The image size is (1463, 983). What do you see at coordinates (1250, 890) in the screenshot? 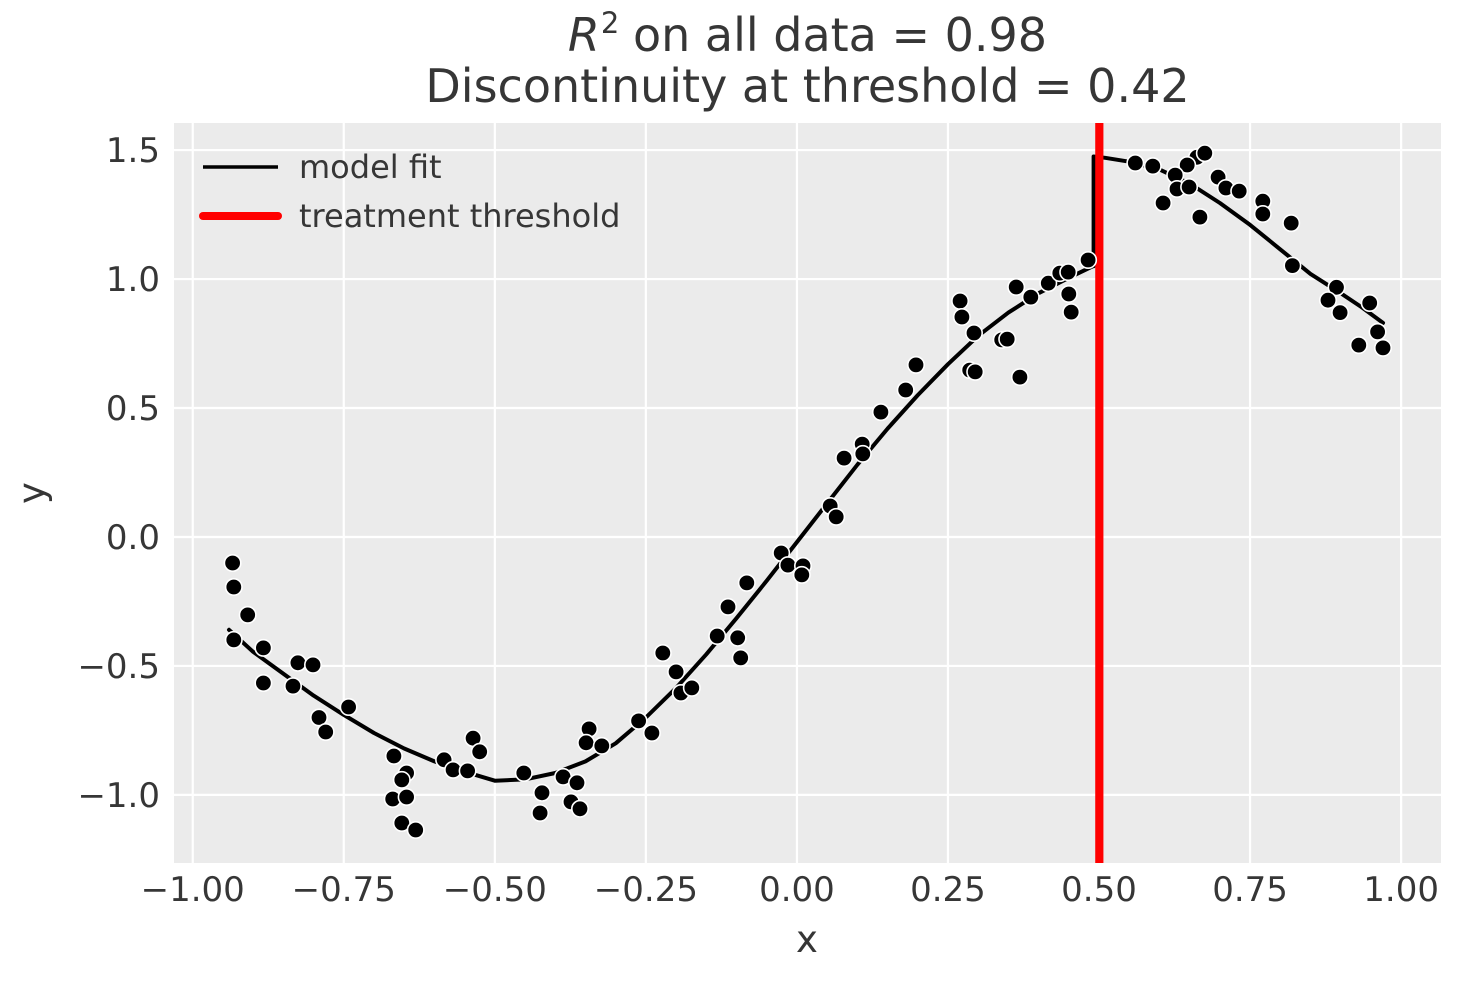
I see `x-tick-label: 0.75` at bounding box center [1250, 890].